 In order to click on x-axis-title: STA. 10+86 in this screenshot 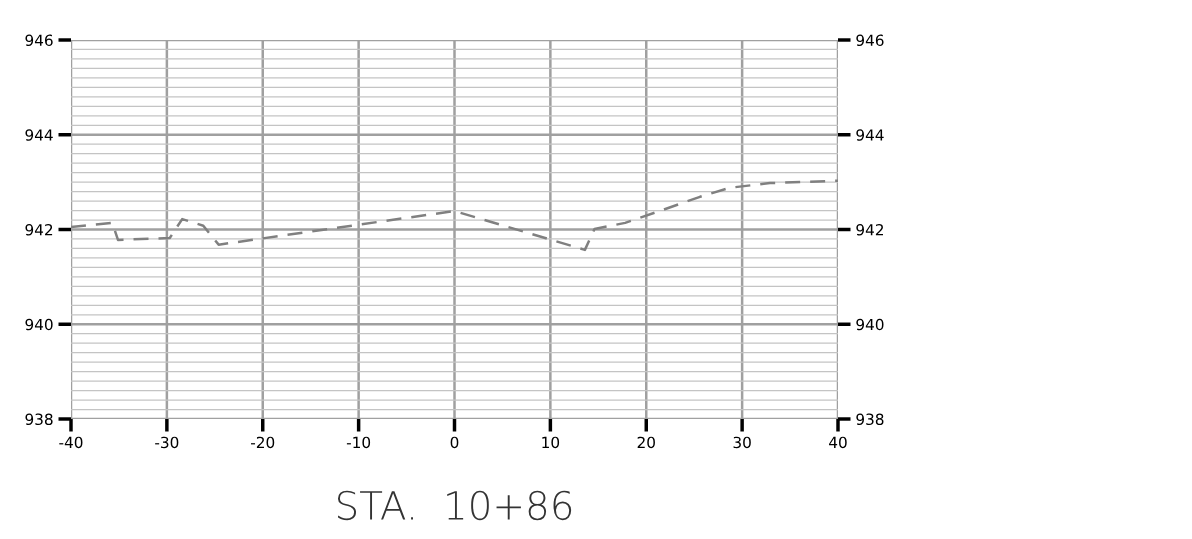, I will do `click(454, 505)`.